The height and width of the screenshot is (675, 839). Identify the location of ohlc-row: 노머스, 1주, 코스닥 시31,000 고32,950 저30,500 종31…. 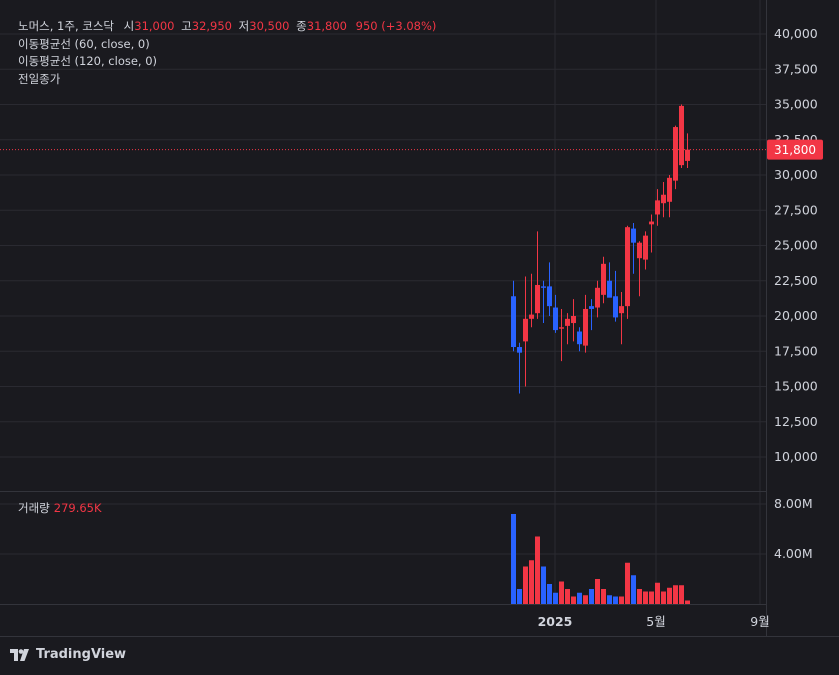
(227, 27).